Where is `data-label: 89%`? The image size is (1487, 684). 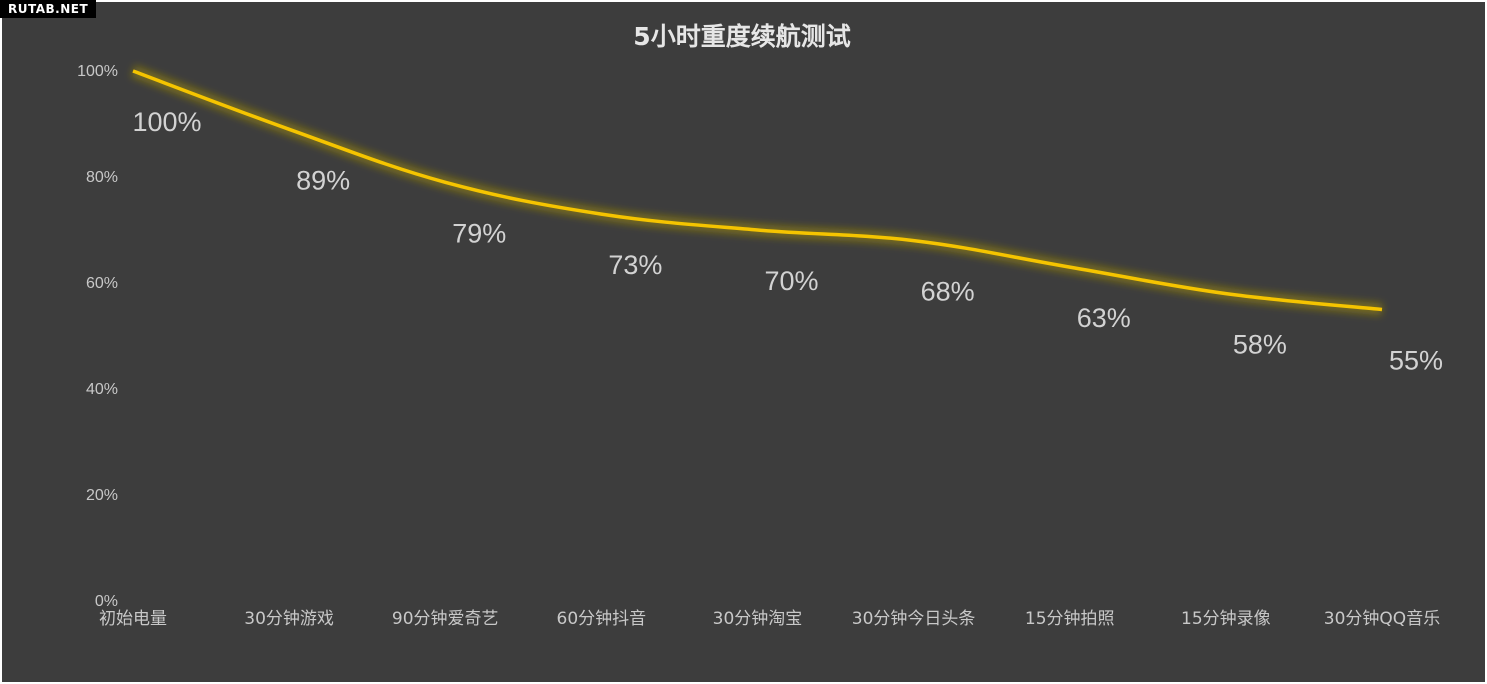 data-label: 89% is located at coordinates (323, 180).